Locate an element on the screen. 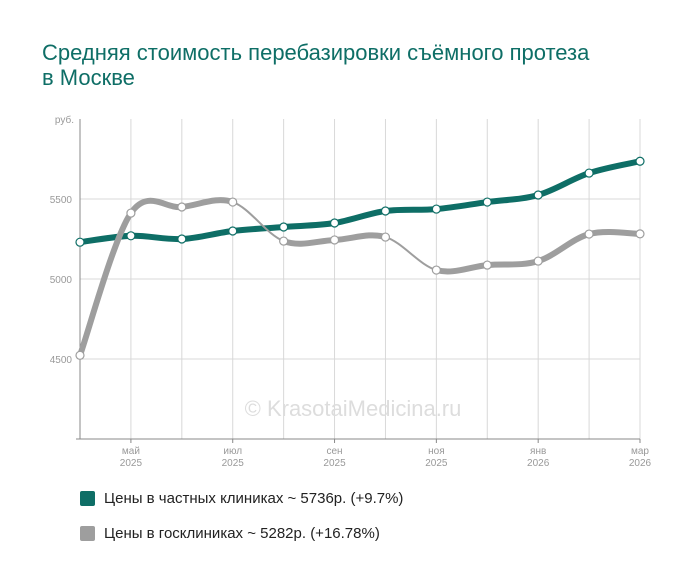  x-tick-month: ноя is located at coordinates (436, 451).